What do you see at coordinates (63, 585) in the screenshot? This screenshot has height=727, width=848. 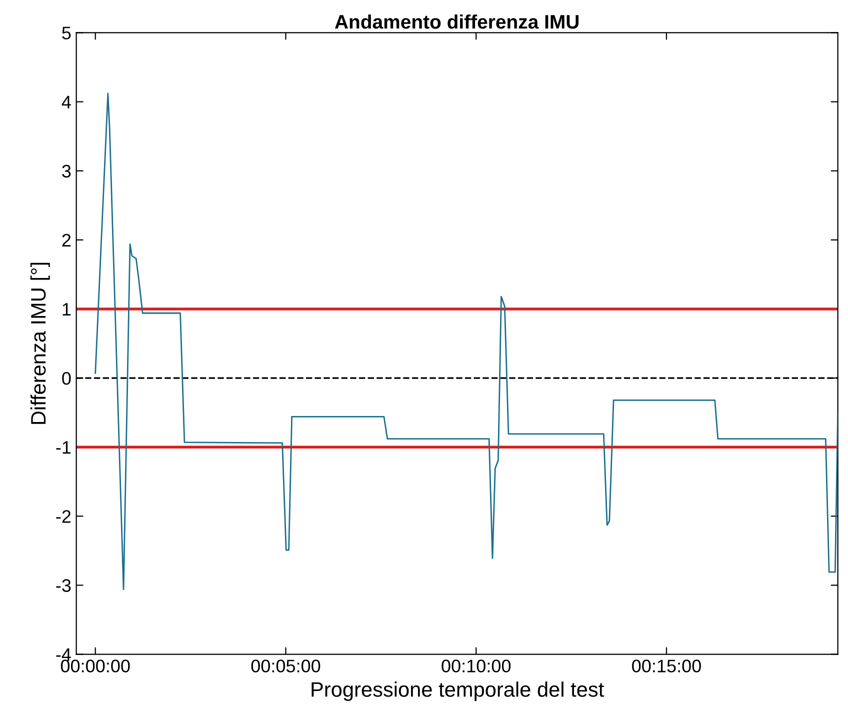 I see `y-tick-label: -3` at bounding box center [63, 585].